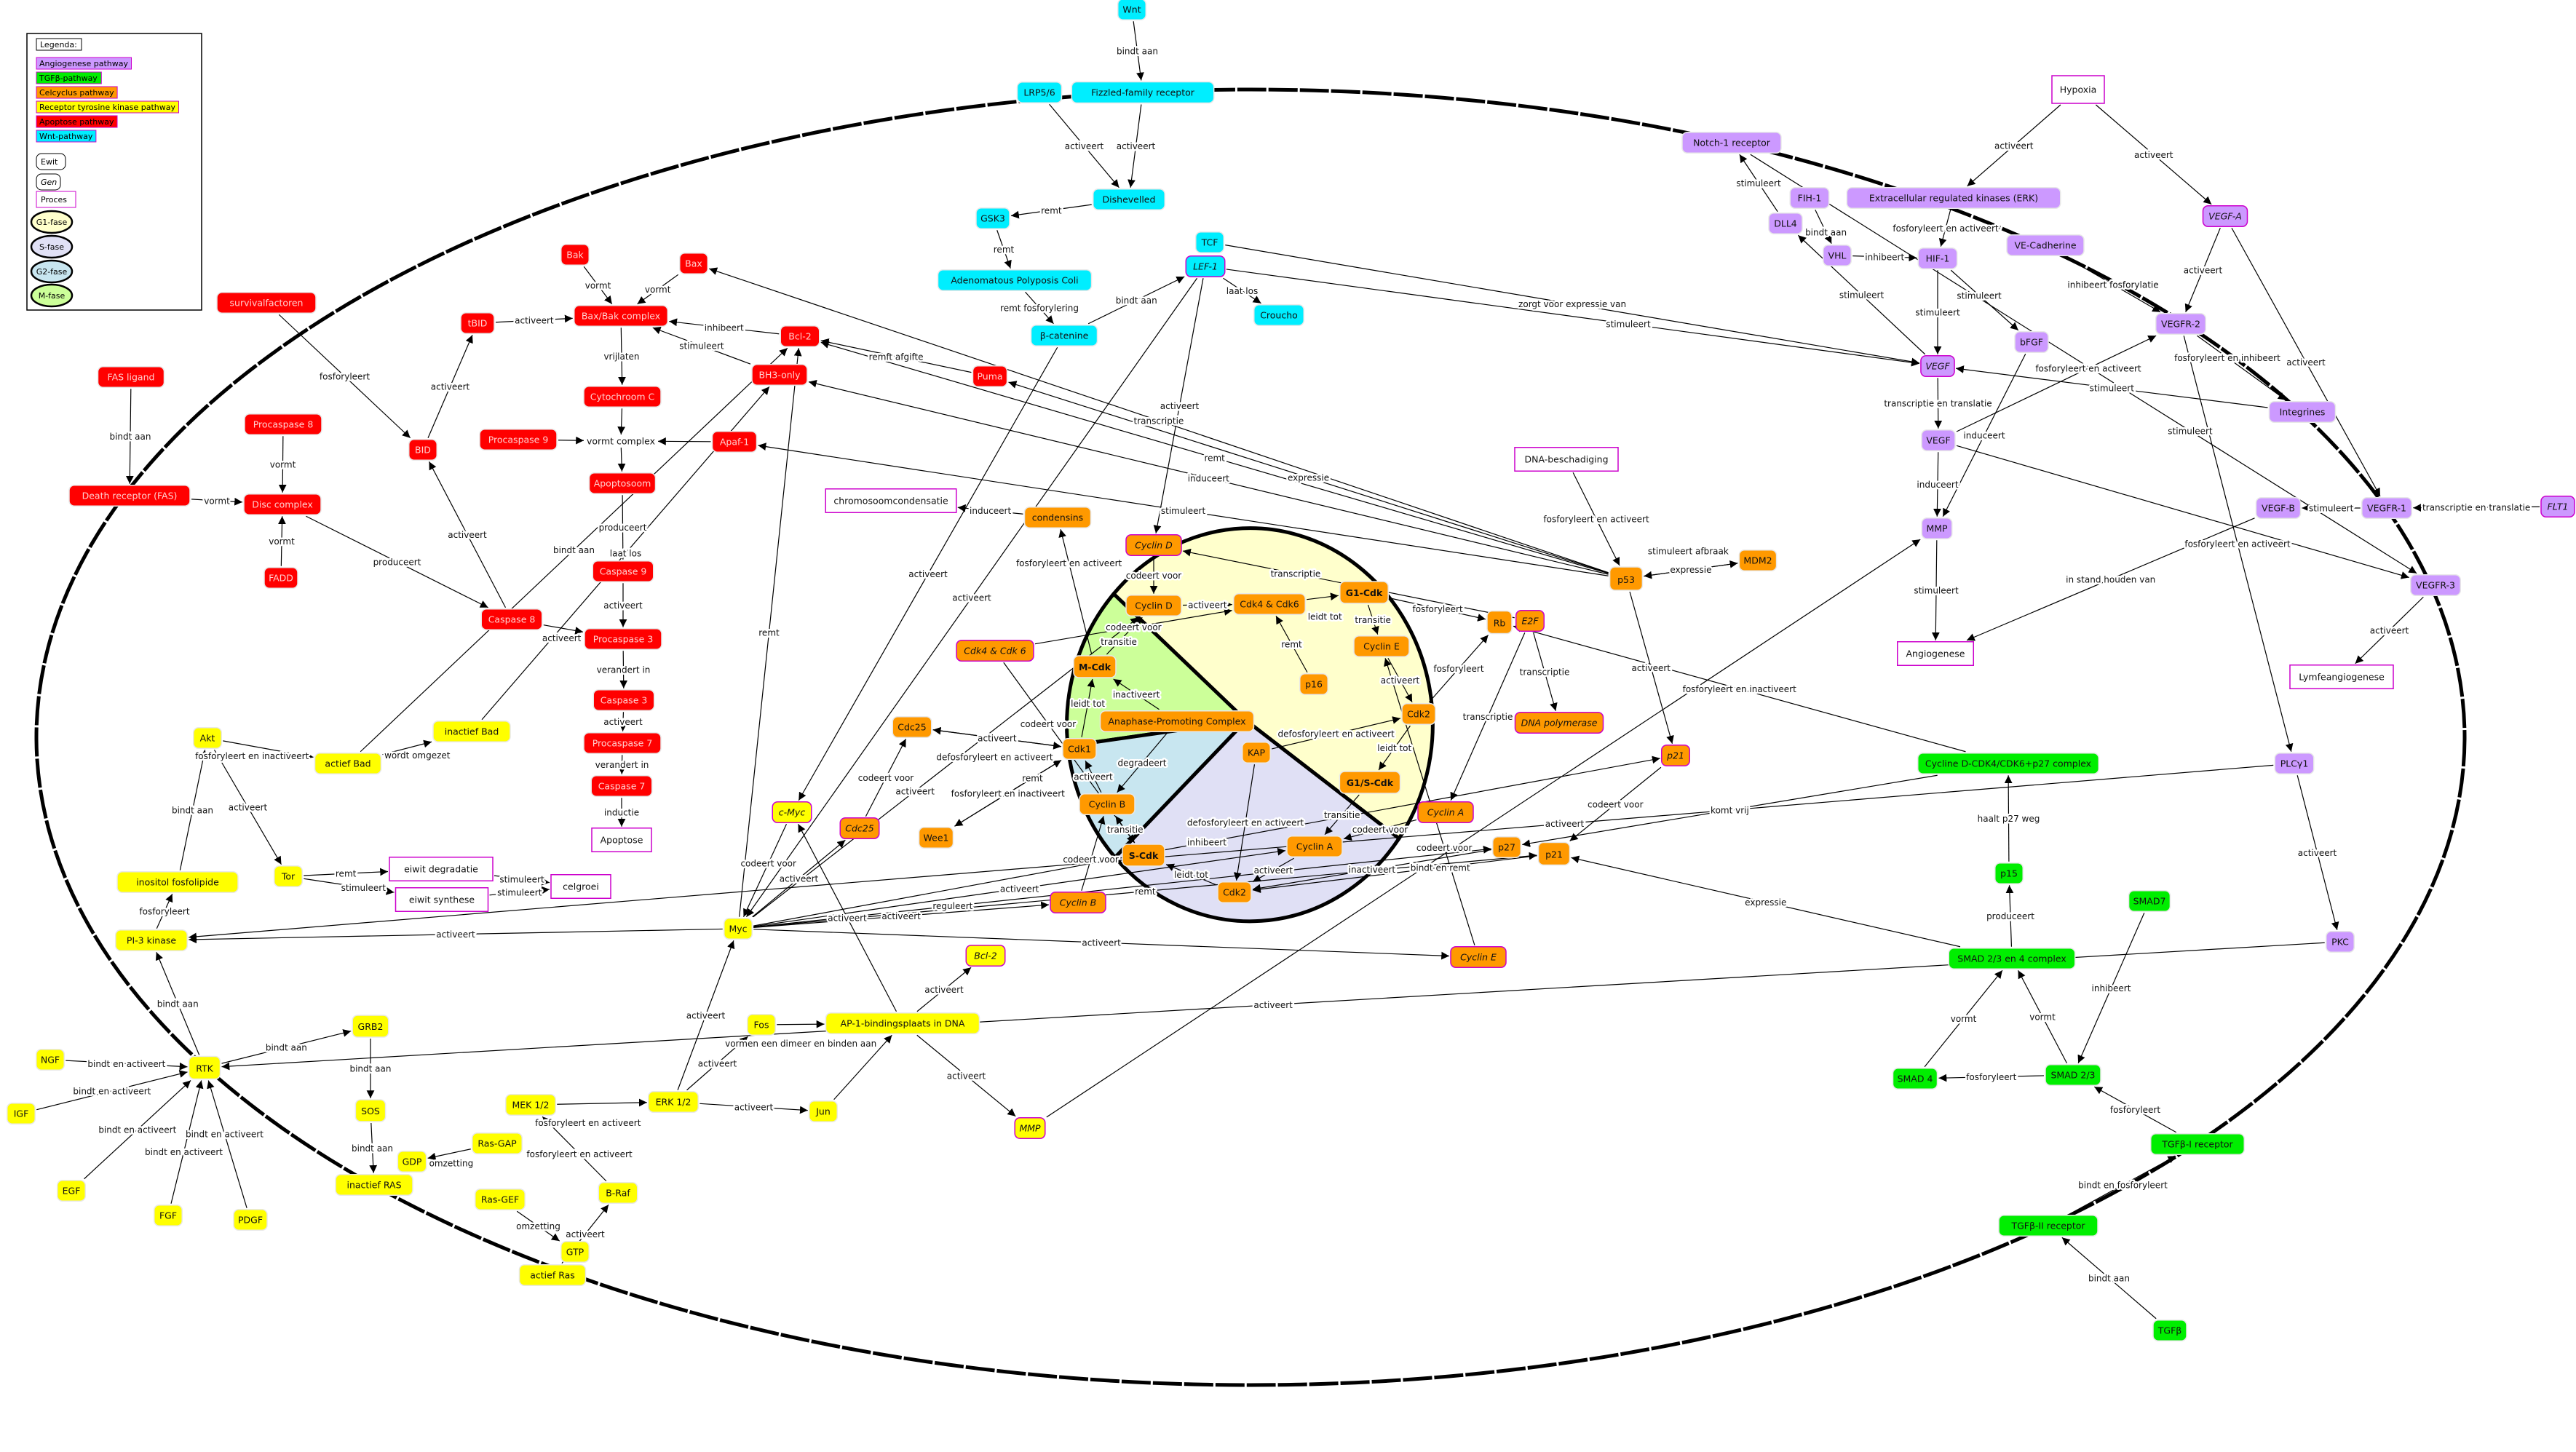  What do you see at coordinates (912, 727) in the screenshot?
I see `node-cdc25: Cdc25` at bounding box center [912, 727].